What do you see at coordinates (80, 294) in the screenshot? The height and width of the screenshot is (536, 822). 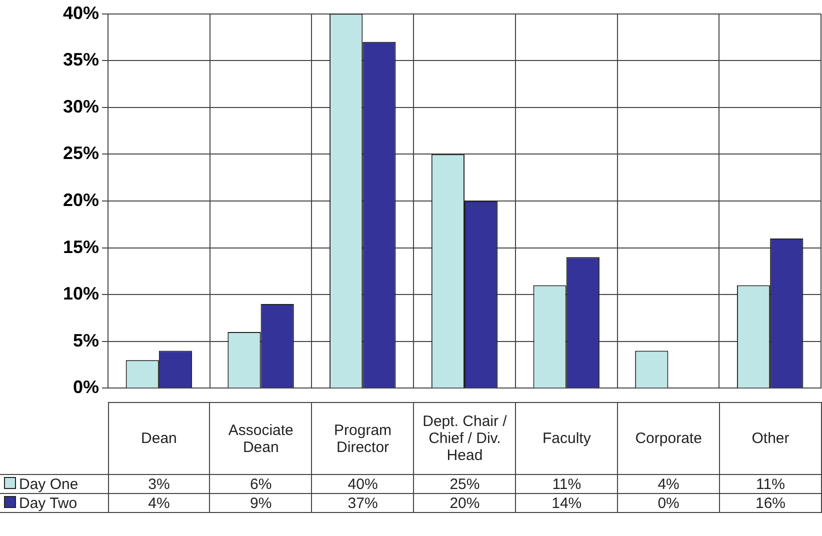 I see `y-tick-label: 10%` at bounding box center [80, 294].